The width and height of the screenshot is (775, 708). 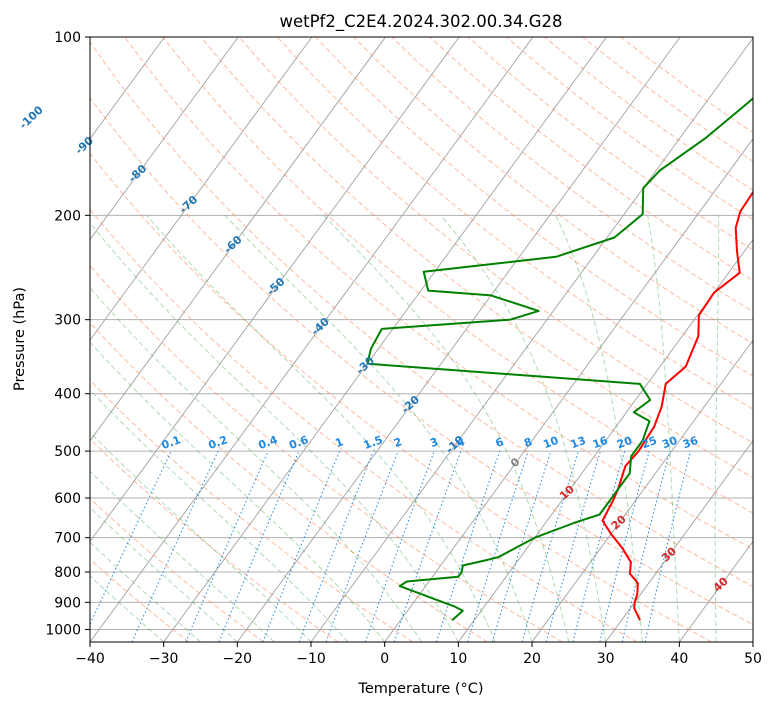 What do you see at coordinates (298, 442) in the screenshot?
I see `mixing-ratio-label: 0.6` at bounding box center [298, 442].